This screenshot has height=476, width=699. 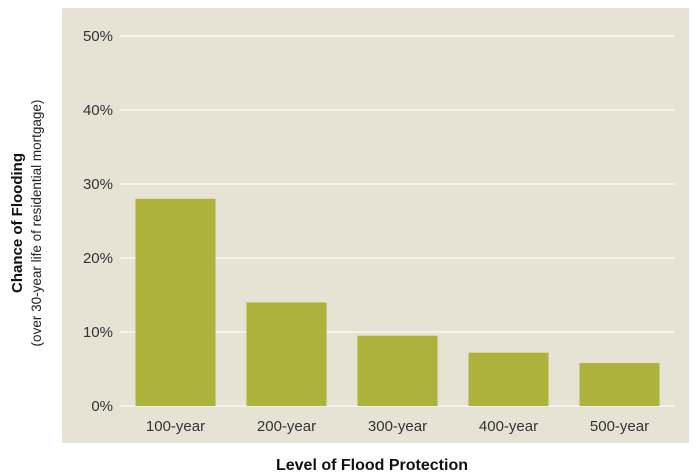 I want to click on x-tick-label: 100-year, so click(x=175, y=426).